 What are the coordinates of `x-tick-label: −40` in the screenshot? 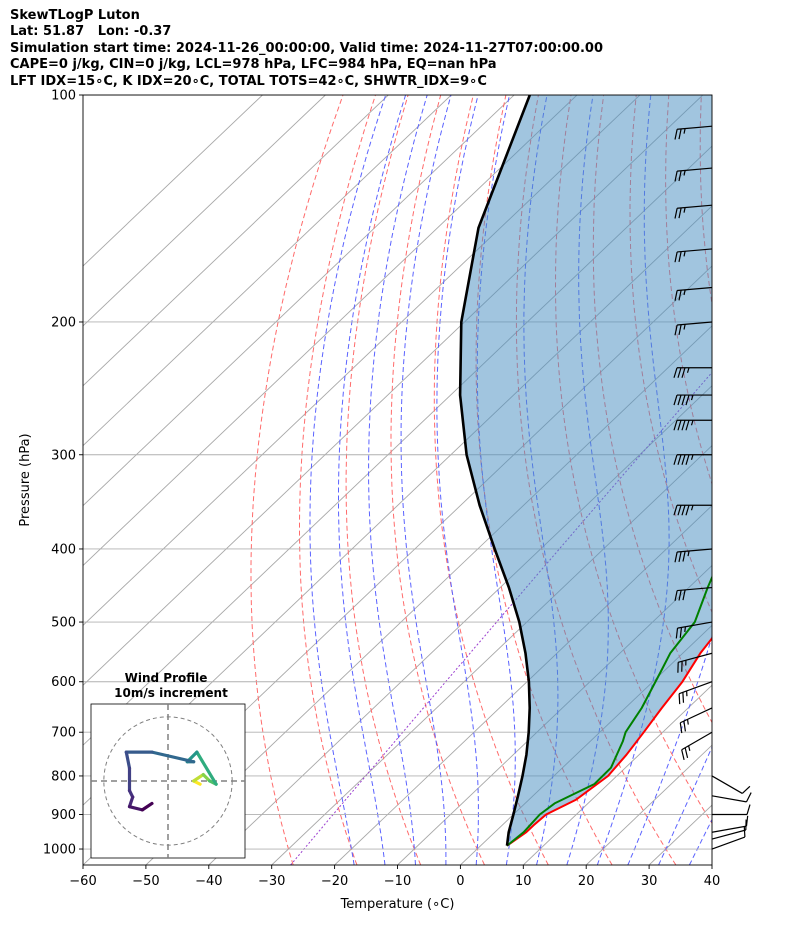 It's located at (208, 881).